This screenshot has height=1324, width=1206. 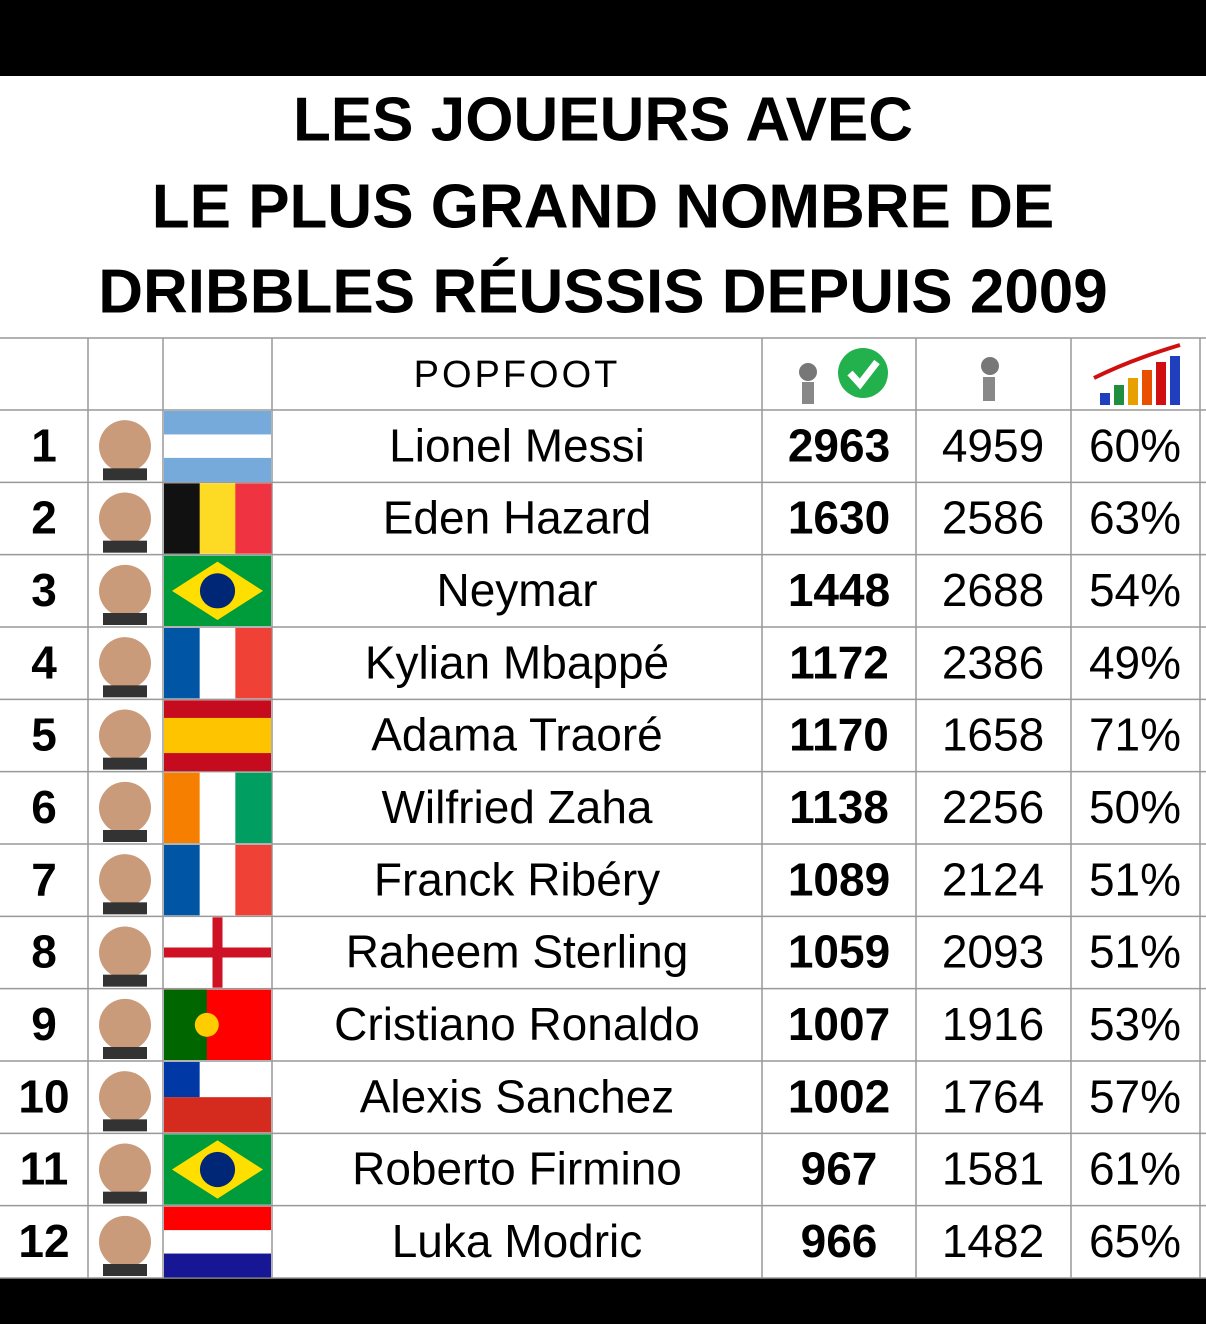 I want to click on flag-canton, so click(x=182, y=1080).